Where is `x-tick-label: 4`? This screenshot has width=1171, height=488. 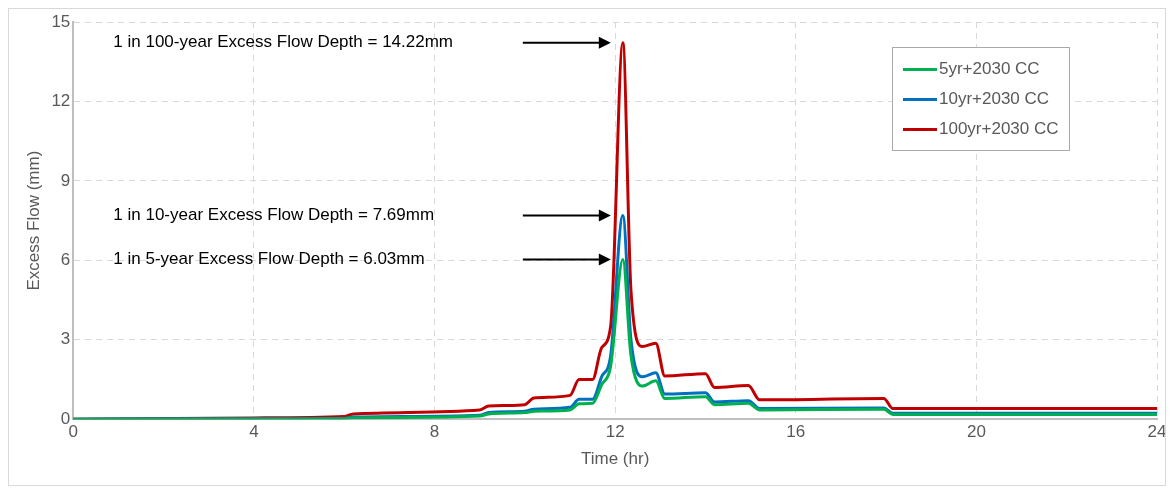 x-tick-label: 4 is located at coordinates (254, 432).